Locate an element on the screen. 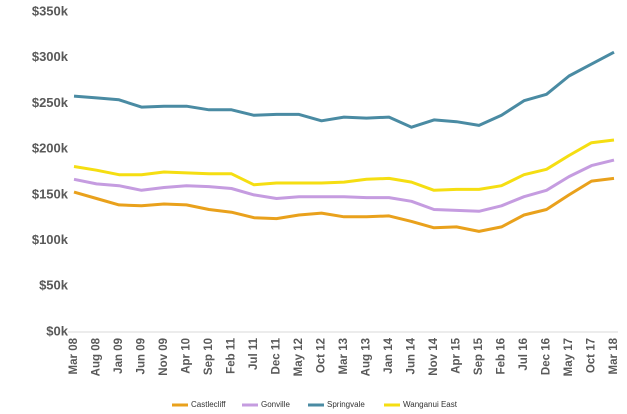 The width and height of the screenshot is (627, 414). y-tick-label: $350k is located at coordinates (50, 10).